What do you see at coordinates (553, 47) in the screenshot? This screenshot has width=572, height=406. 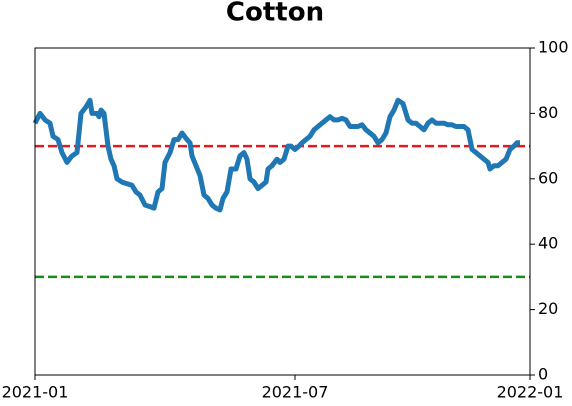 I see `y-tick-label: 100` at bounding box center [553, 47].